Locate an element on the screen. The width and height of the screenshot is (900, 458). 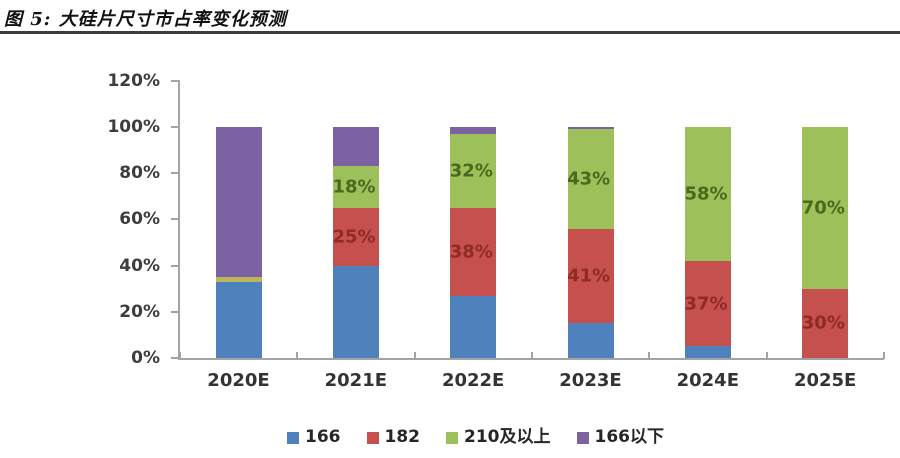
segment-data-label: 18% is located at coordinates (354, 187).